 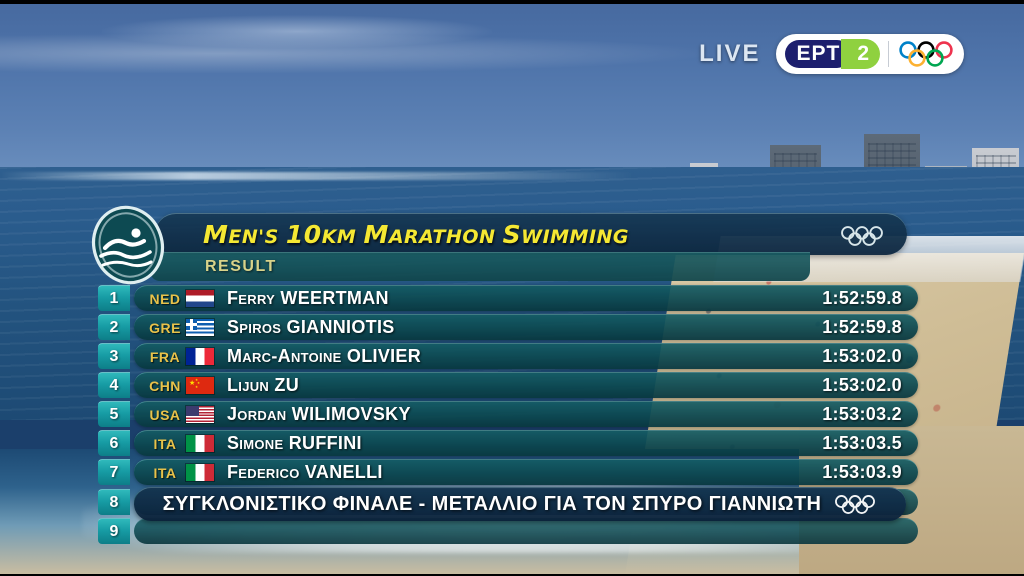 What do you see at coordinates (512, 2) in the screenshot?
I see `letterbox-top` at bounding box center [512, 2].